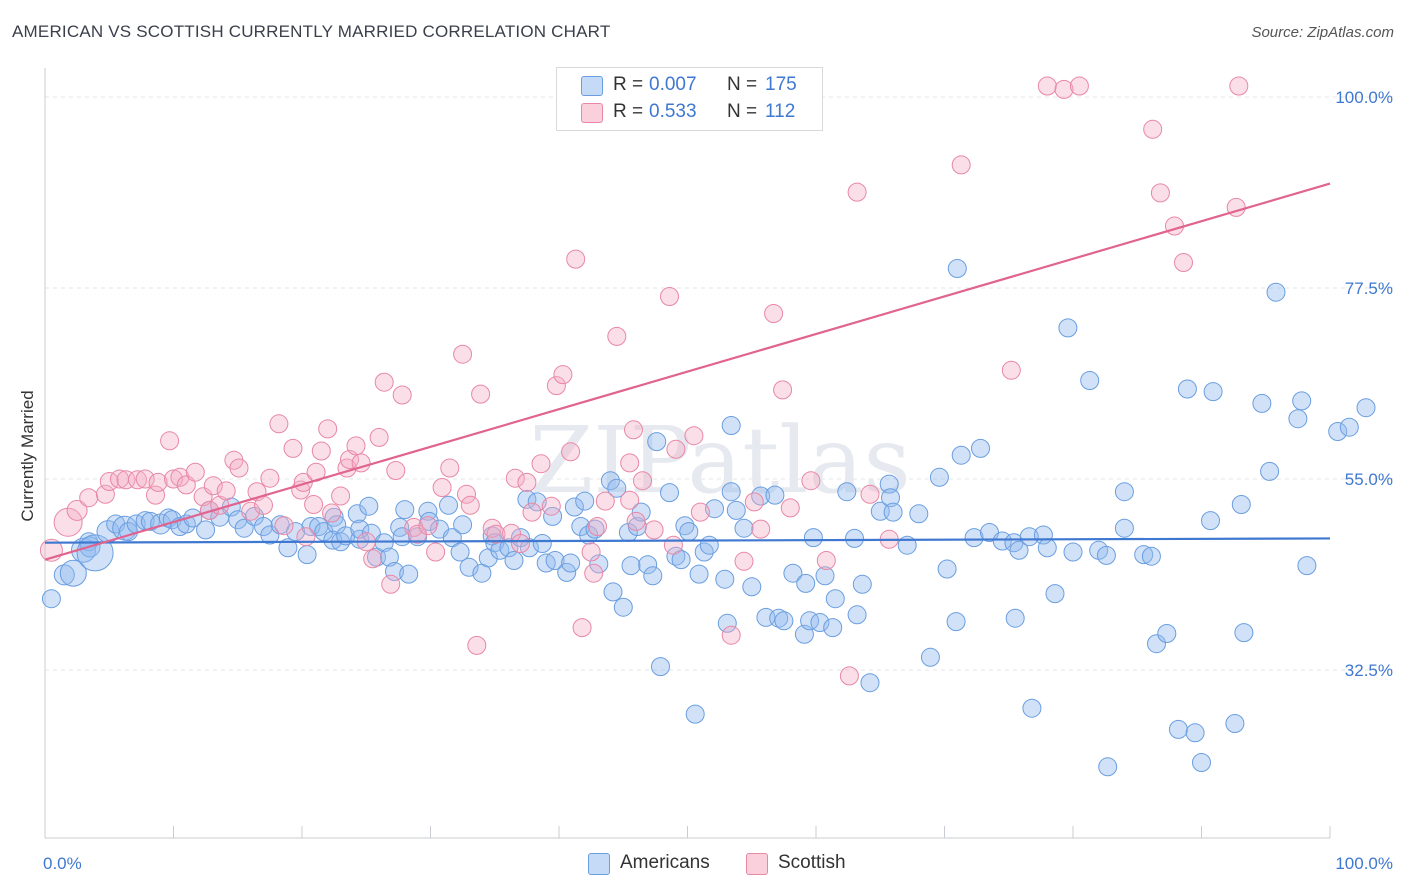 The image size is (1406, 892). I want to click on y-tick-label: 32.5%, so click(1369, 670).